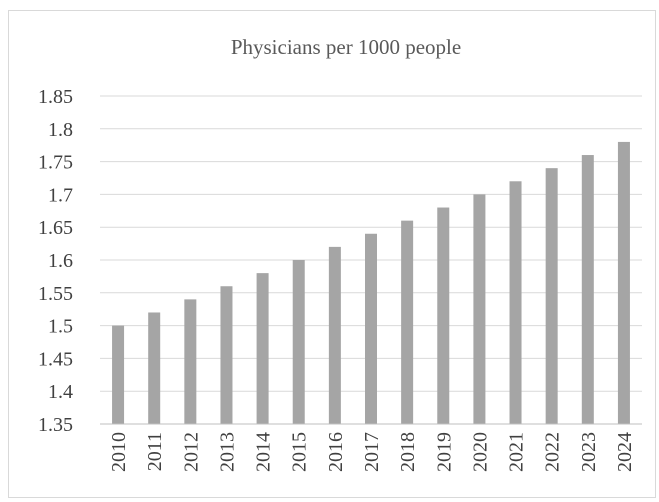 This screenshot has width=659, height=502. I want to click on y-tick-label: 1.75, so click(55, 163).